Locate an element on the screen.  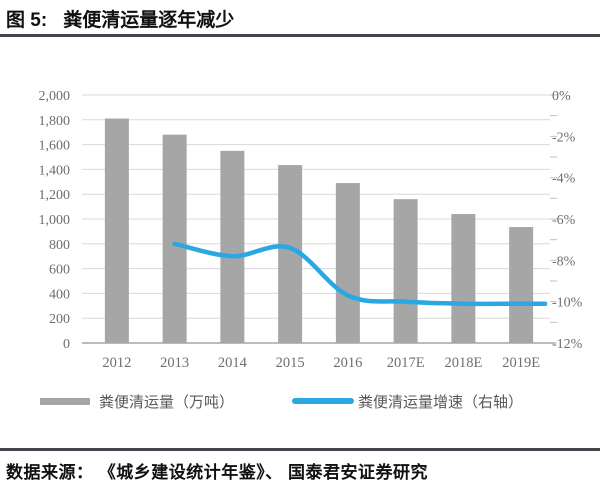
legend-growth-label: 粪便清运量增速（右轴） is located at coordinates (441, 402).